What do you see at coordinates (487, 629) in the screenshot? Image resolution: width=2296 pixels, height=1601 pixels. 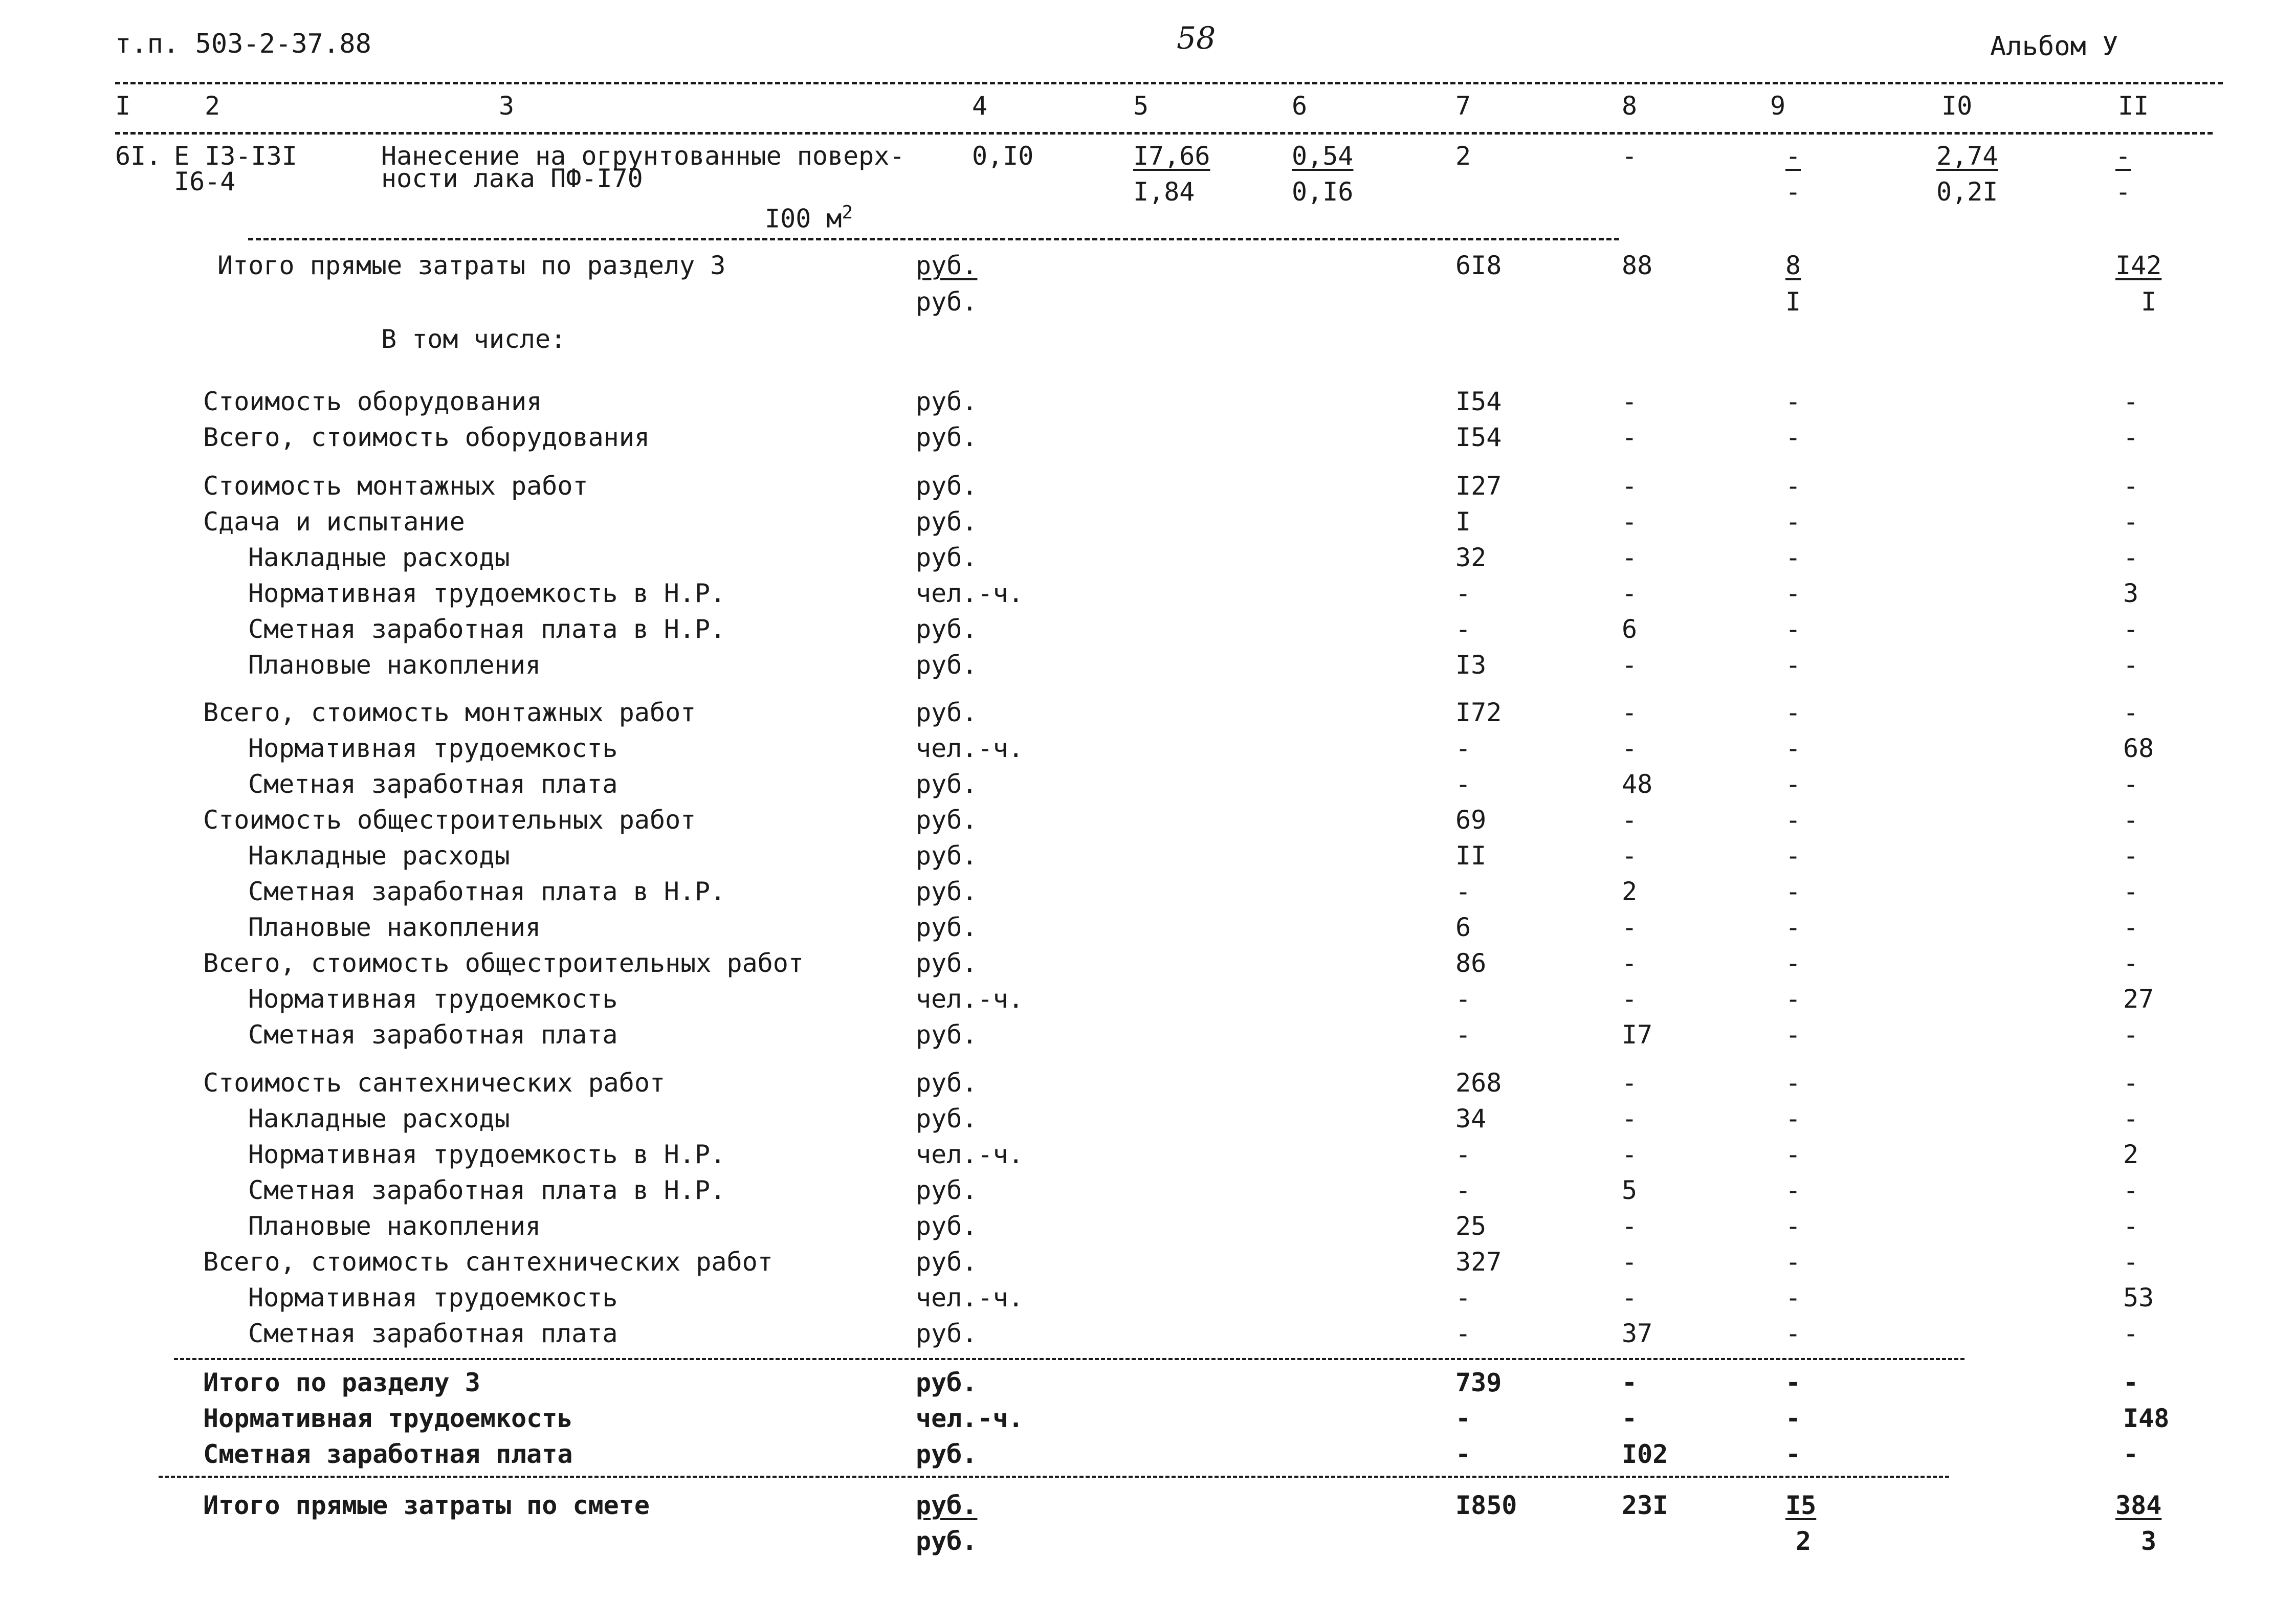 I see `row-label: Сметная заработная плата в Н.Р.` at bounding box center [487, 629].